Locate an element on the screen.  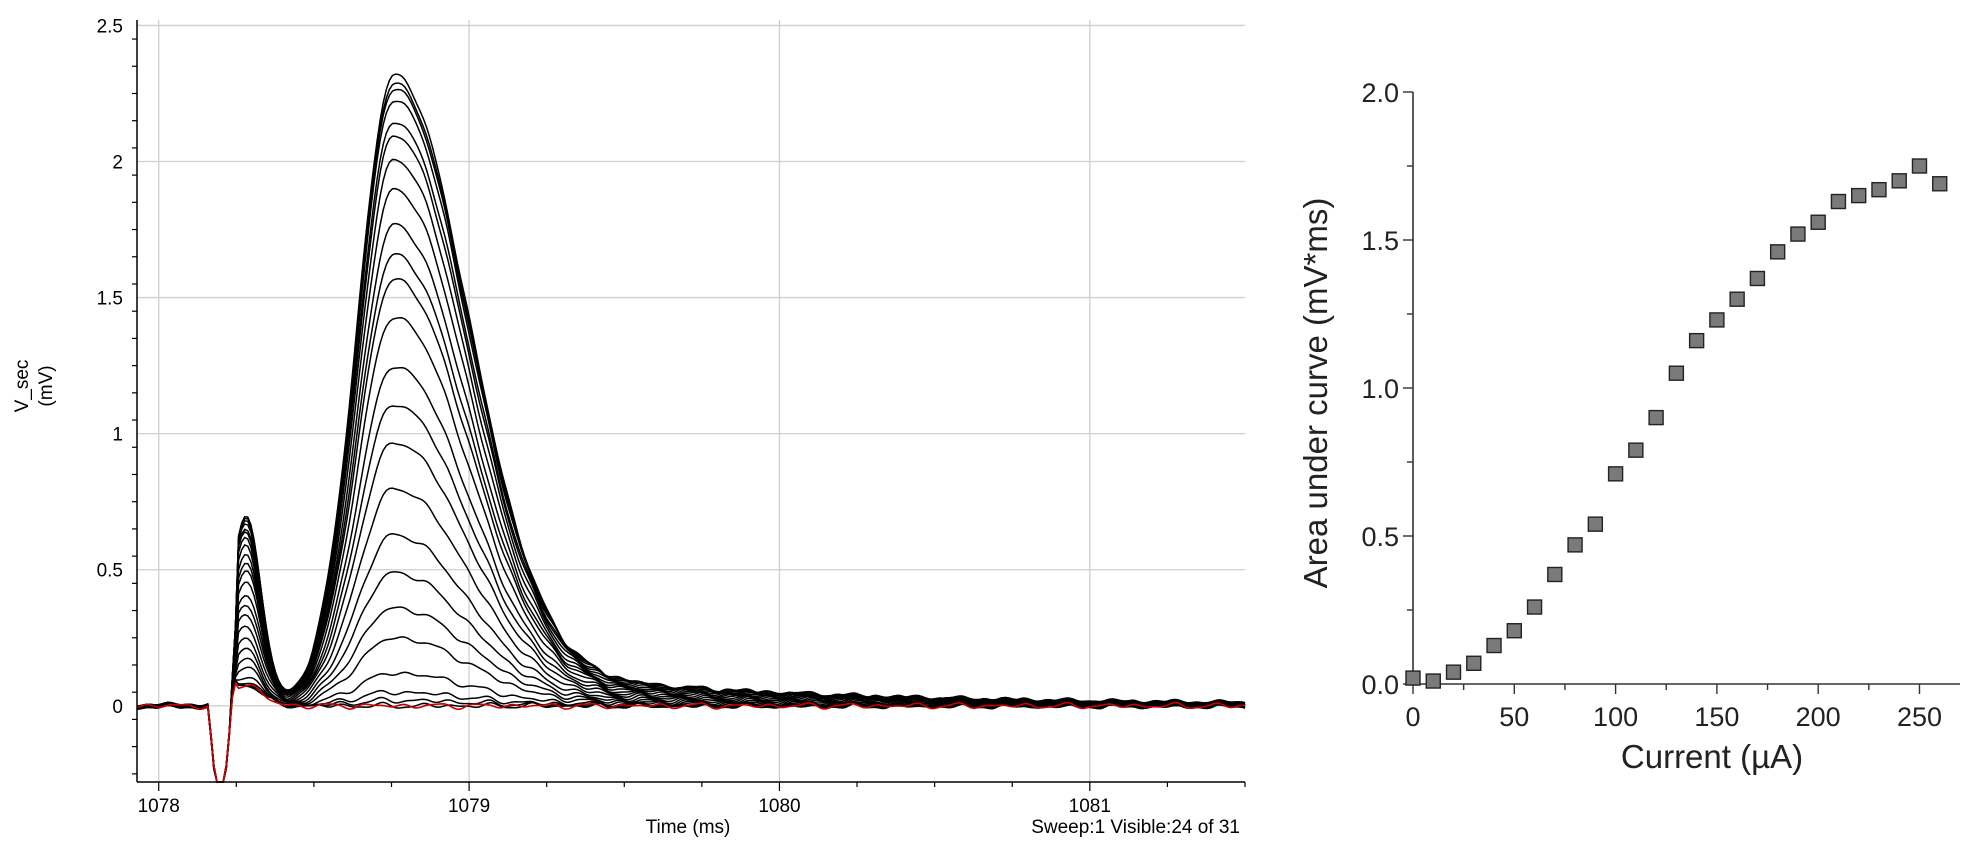
left-y-axis-label: V_sec is located at coordinates (22, 386).